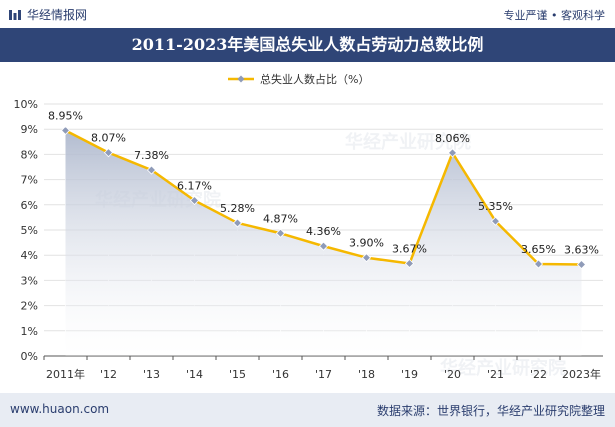 The width and height of the screenshot is (615, 427). What do you see at coordinates (490, 411) in the screenshot?
I see `data-source: 数据来源：世界银行，华经产业研究院整理` at bounding box center [490, 411].